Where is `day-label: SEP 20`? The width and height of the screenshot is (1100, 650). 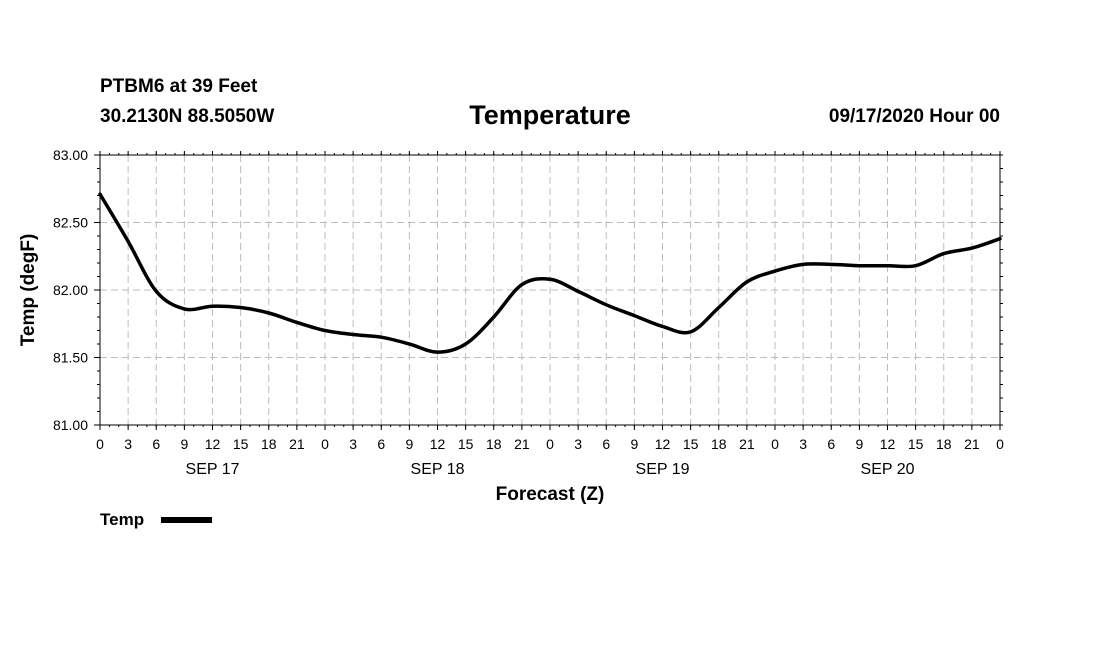
day-label: SEP 20 is located at coordinates (888, 469).